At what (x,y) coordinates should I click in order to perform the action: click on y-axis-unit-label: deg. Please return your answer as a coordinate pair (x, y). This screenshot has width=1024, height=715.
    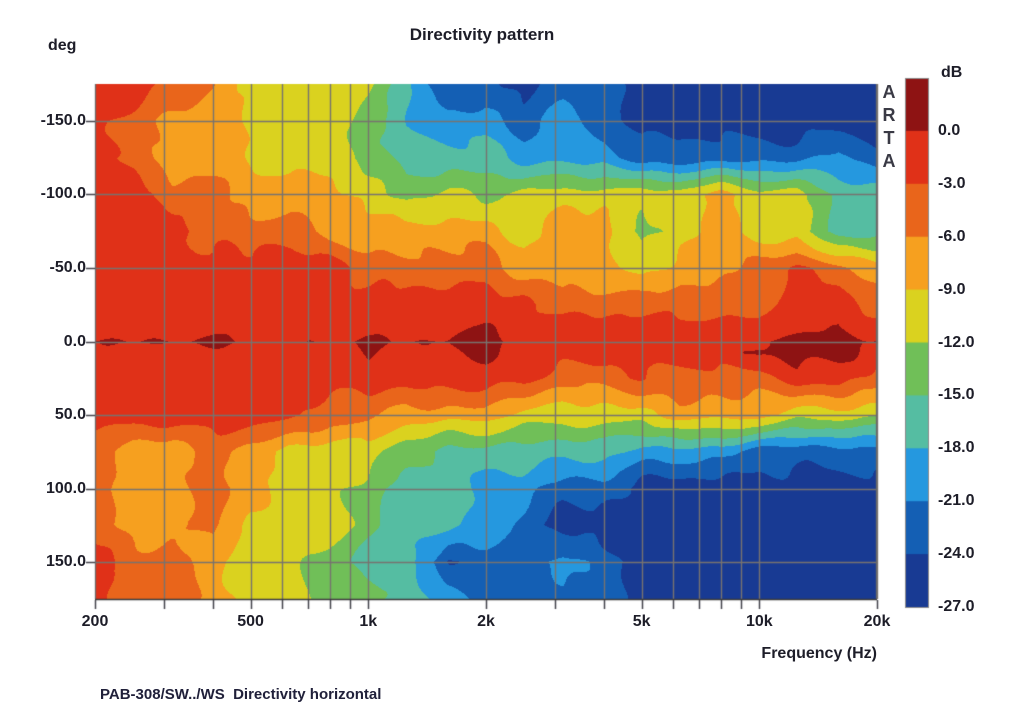
    Looking at the image, I should click on (62, 45).